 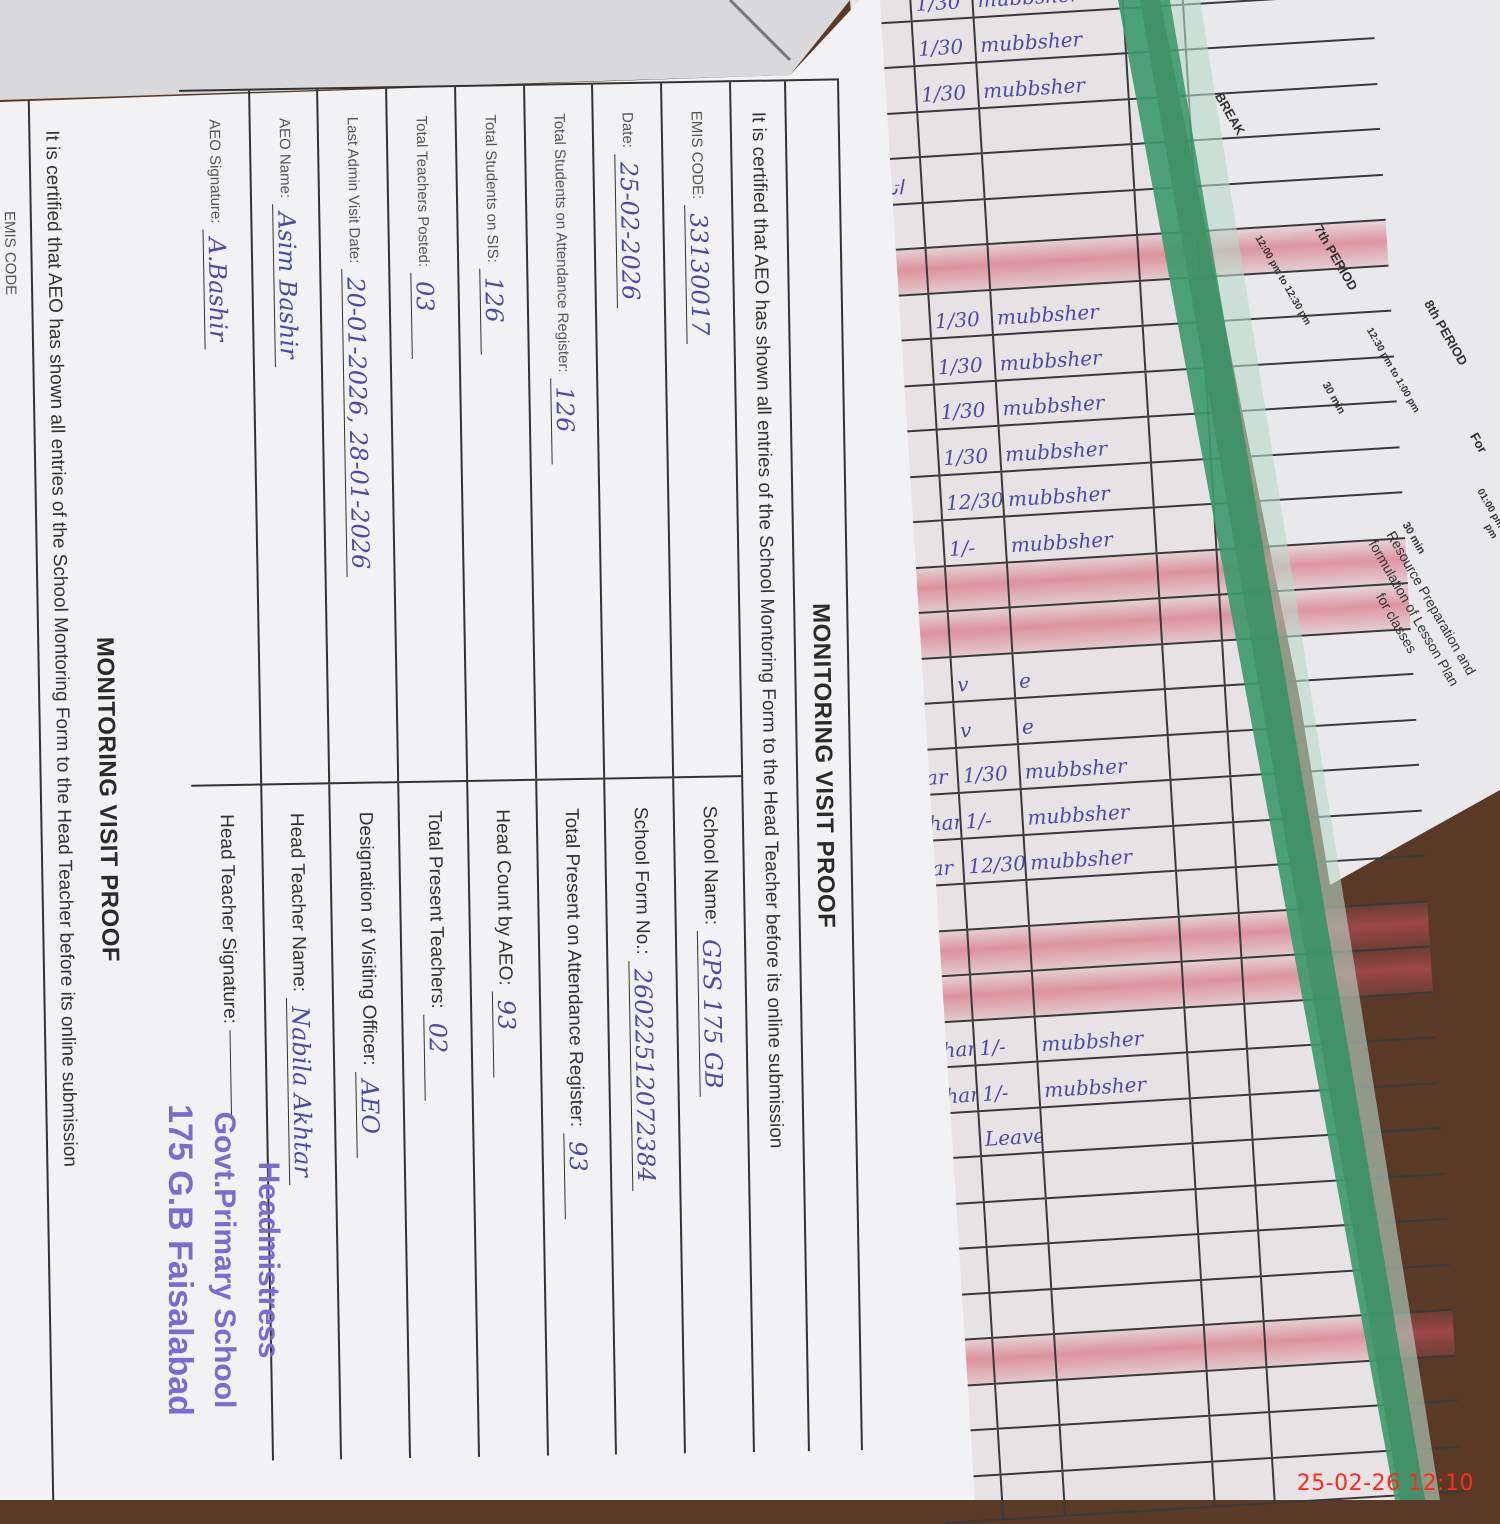 What do you see at coordinates (760, 31) in the screenshot?
I see `form-fold-line` at bounding box center [760, 31].